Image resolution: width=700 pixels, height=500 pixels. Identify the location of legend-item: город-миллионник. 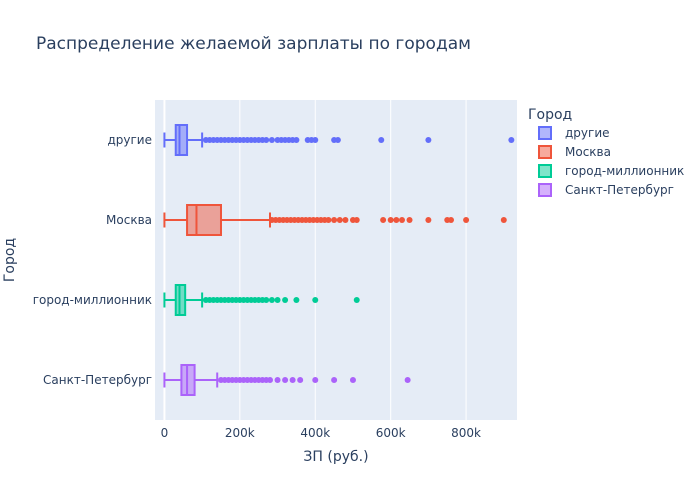
(611, 171).